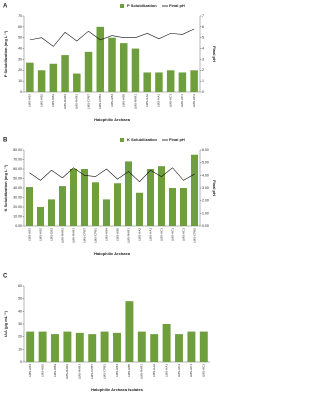  Describe the element at coordinates (20, 59) in the screenshot. I see `y-tick-label: 30` at that location.